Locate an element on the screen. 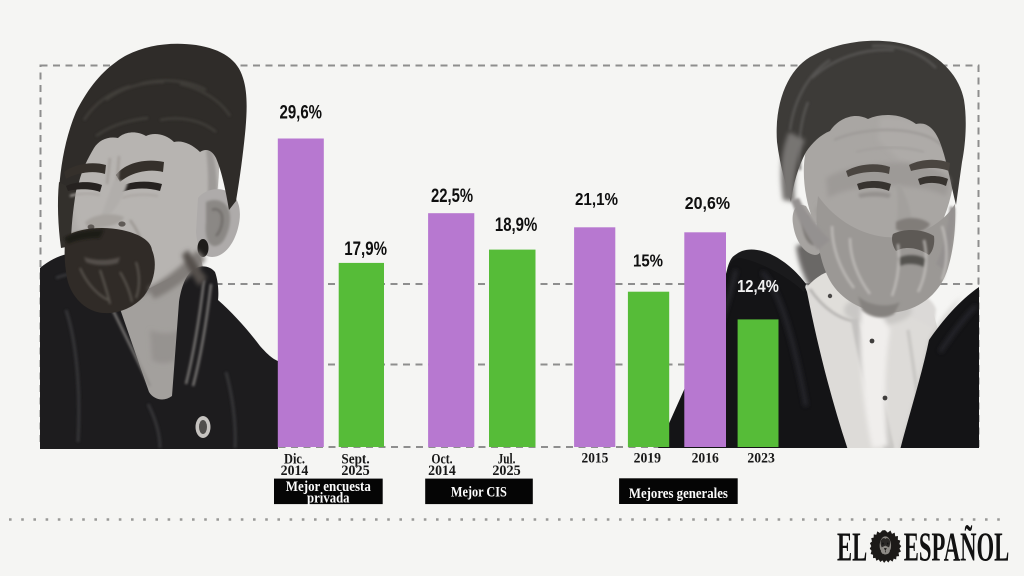 The image size is (1024, 576). svg-text: Mejor encuesta is located at coordinates (328, 487).